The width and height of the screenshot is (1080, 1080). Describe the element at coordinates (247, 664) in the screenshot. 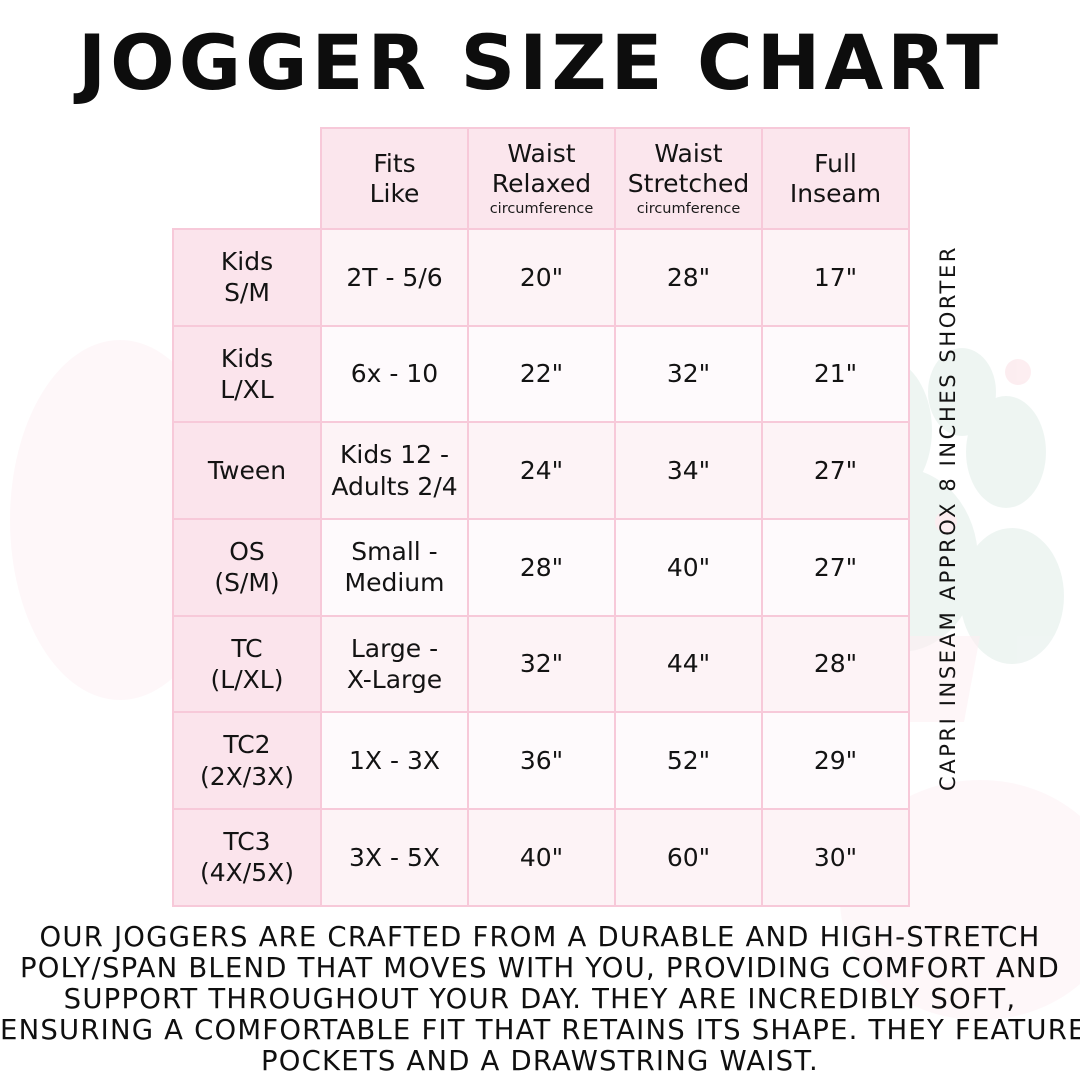

I see `size-cell: TC (L/XL)` at that location.